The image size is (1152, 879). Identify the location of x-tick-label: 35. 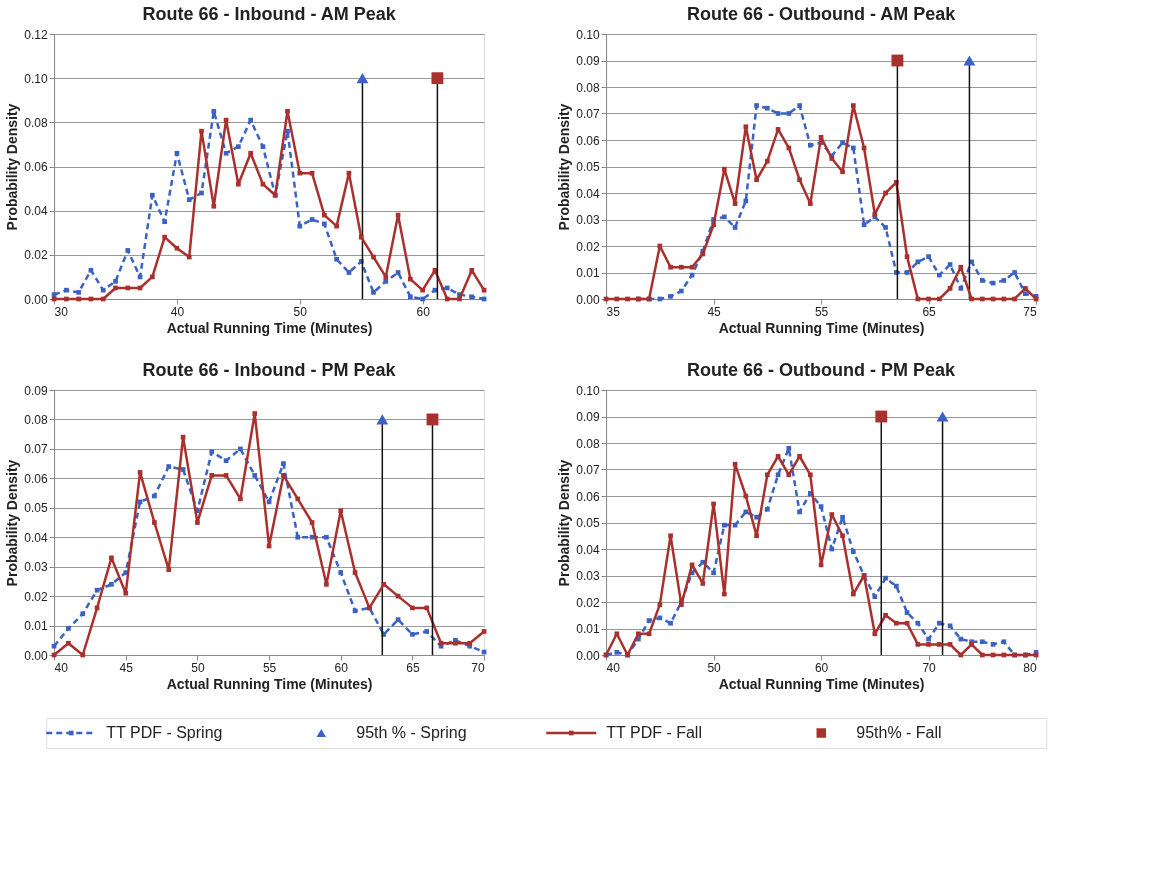
(613, 311).